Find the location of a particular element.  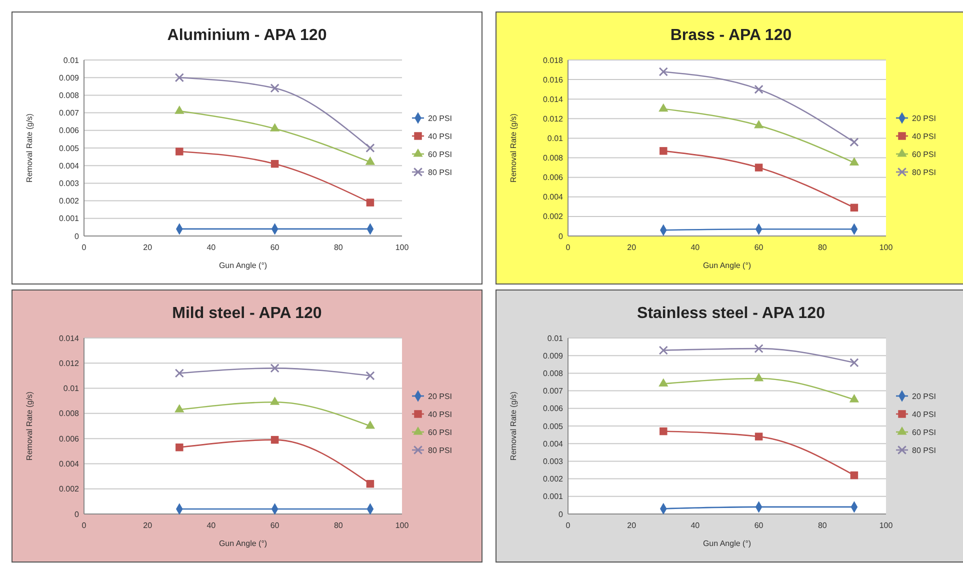

y-tick-label: 0.014 is located at coordinates (69, 338).